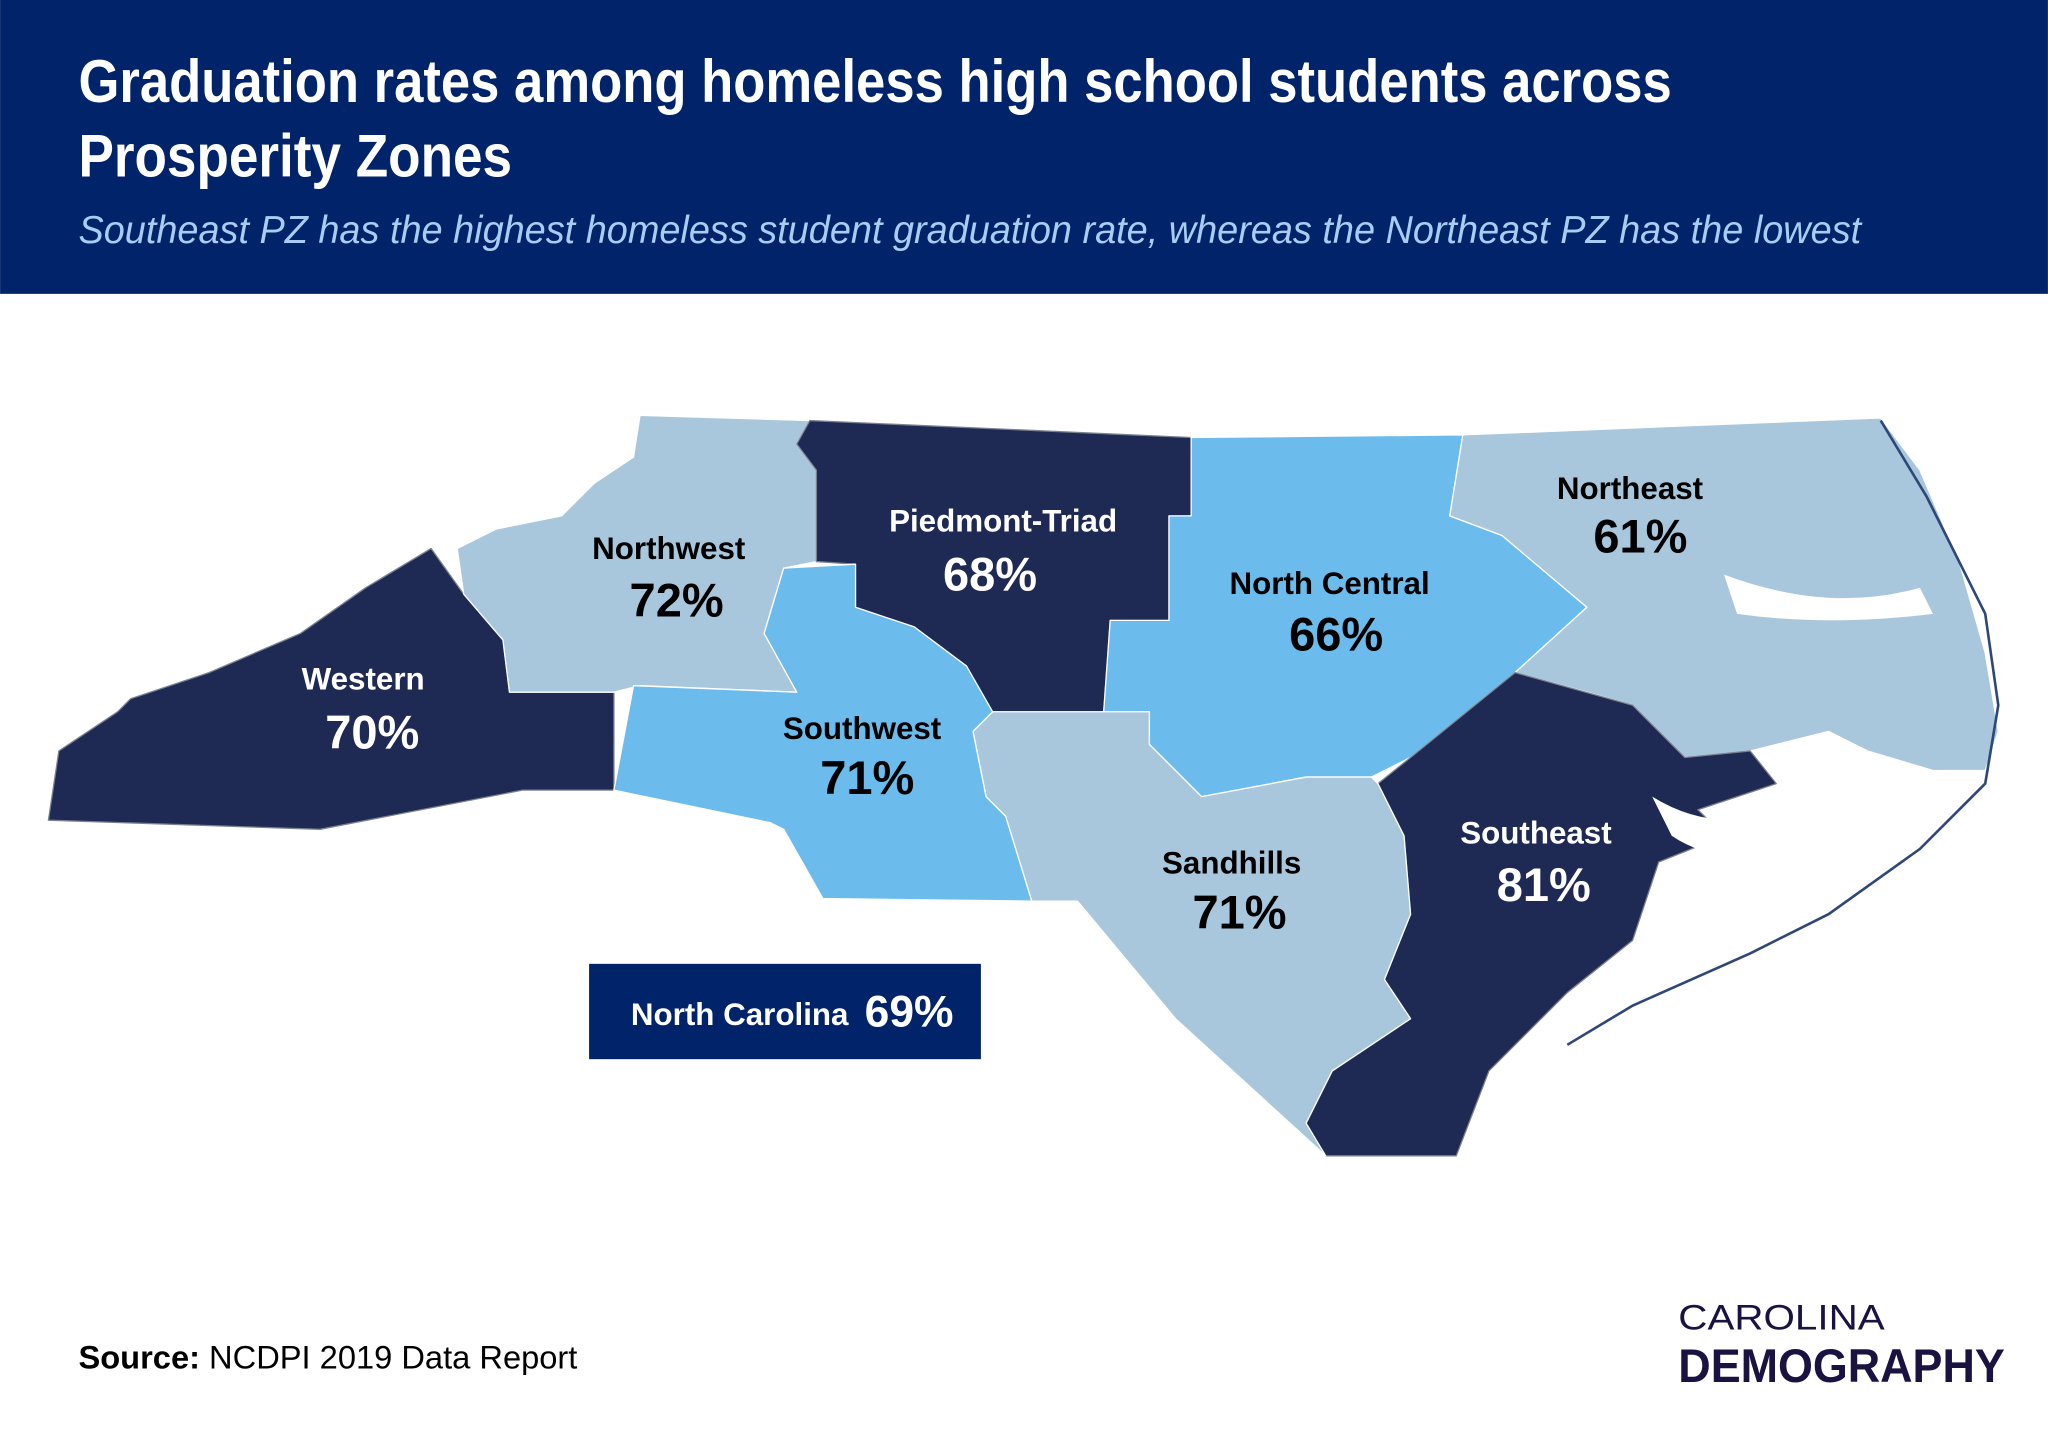 This screenshot has height=1434, width=2048. What do you see at coordinates (1781, 1318) in the screenshot?
I see `logo-line-1: CAROLINA` at bounding box center [1781, 1318].